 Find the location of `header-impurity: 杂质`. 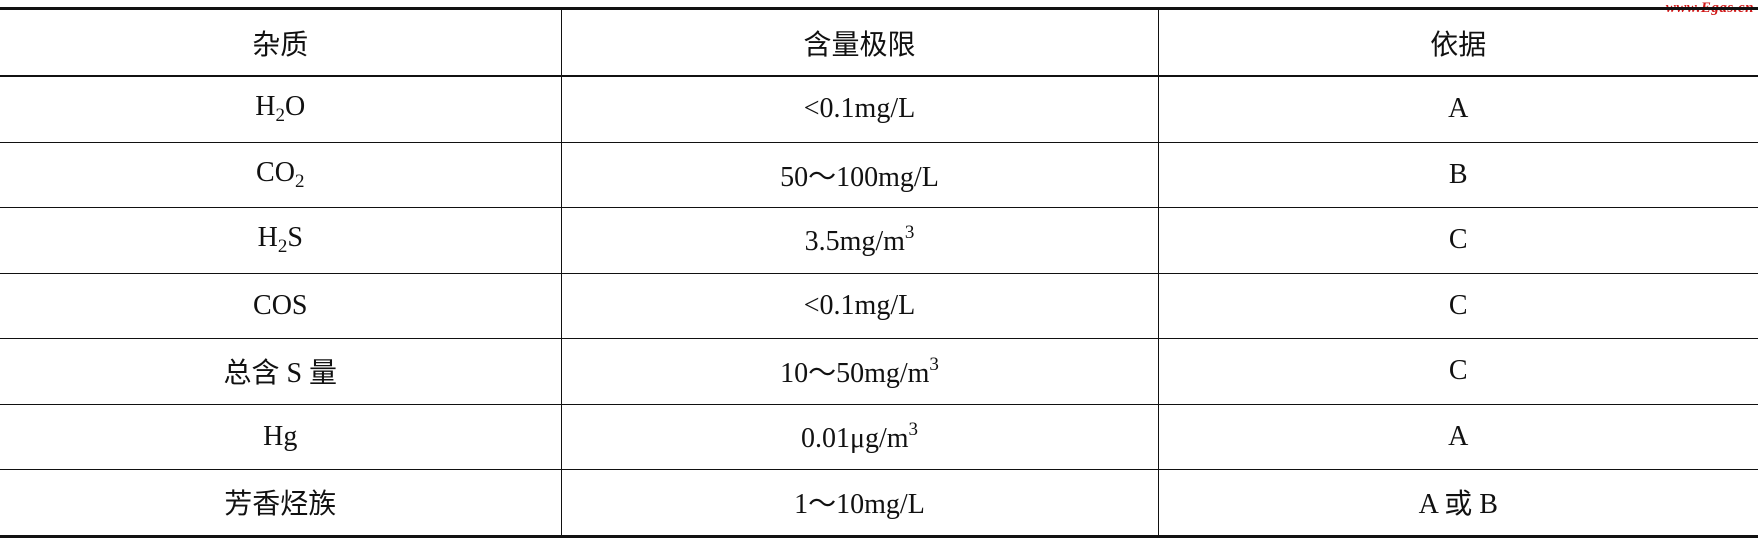

header-impurity: 杂质 is located at coordinates (280, 42).